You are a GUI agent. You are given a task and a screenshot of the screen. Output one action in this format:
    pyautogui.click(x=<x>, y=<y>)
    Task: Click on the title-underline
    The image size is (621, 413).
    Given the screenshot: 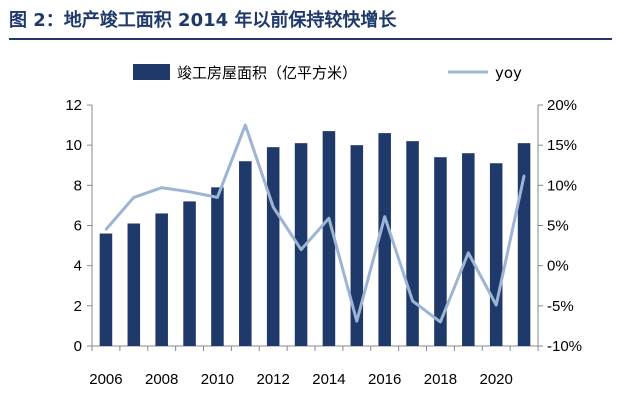 What is the action you would take?
    pyautogui.click(x=310, y=39)
    